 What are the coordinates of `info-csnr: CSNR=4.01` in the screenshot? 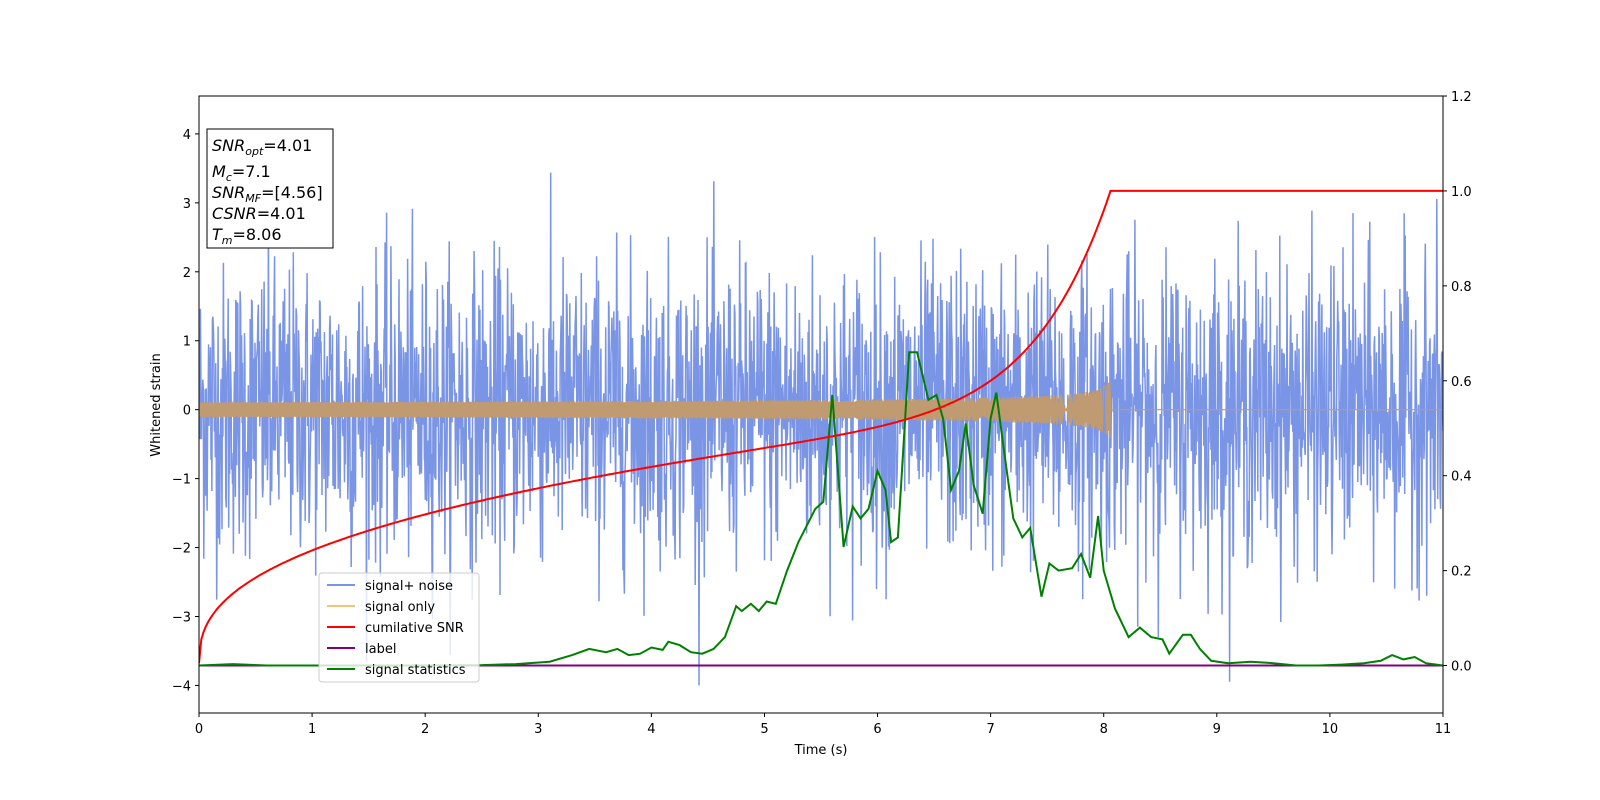 It's located at (259, 213).